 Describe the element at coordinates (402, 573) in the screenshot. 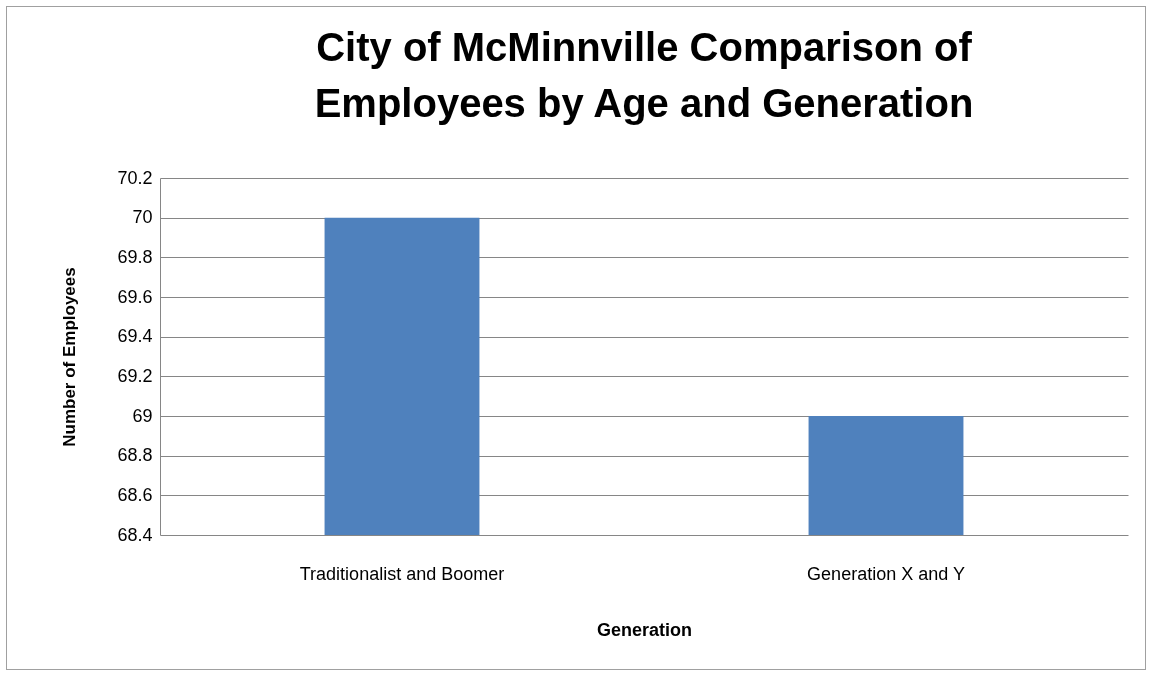

I see `x-tick-label: Traditionalist and Boomer` at that location.